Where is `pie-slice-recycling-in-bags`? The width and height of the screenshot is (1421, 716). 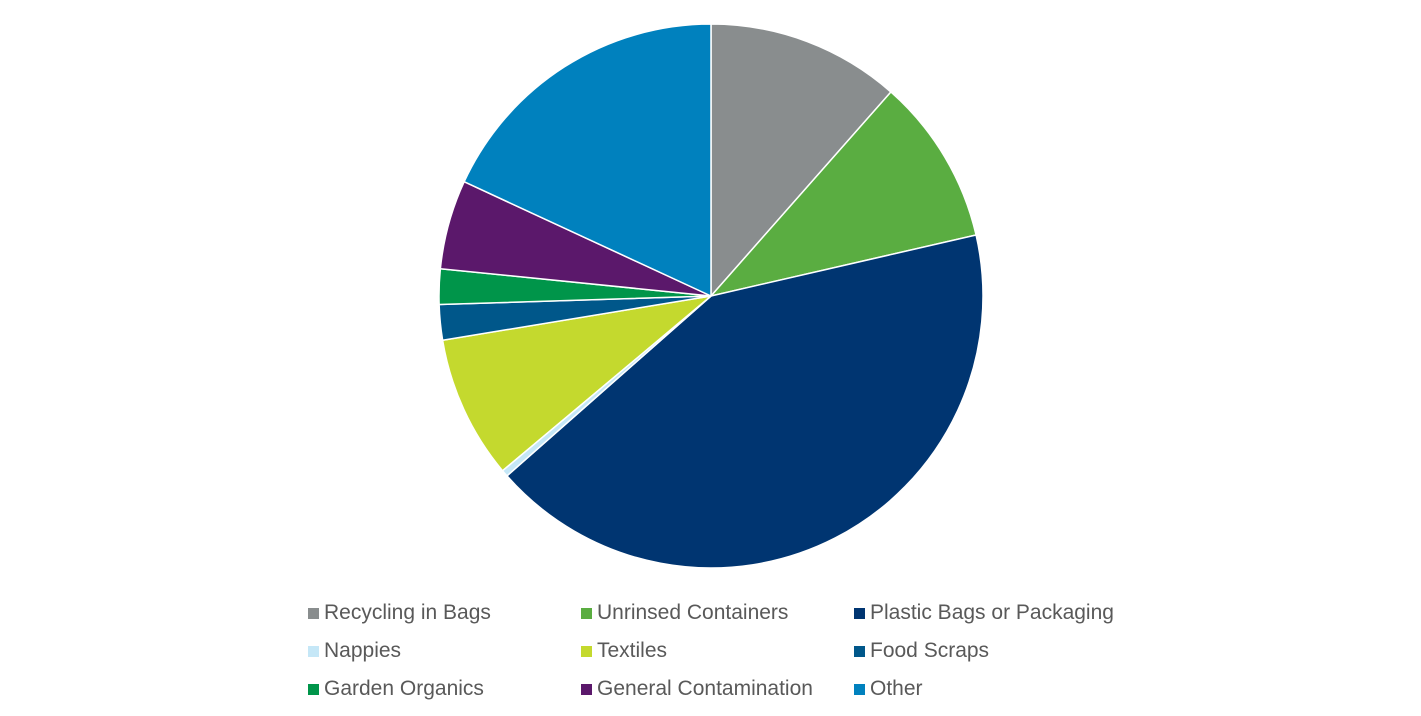 pie-slice-recycling-in-bags is located at coordinates (801, 160).